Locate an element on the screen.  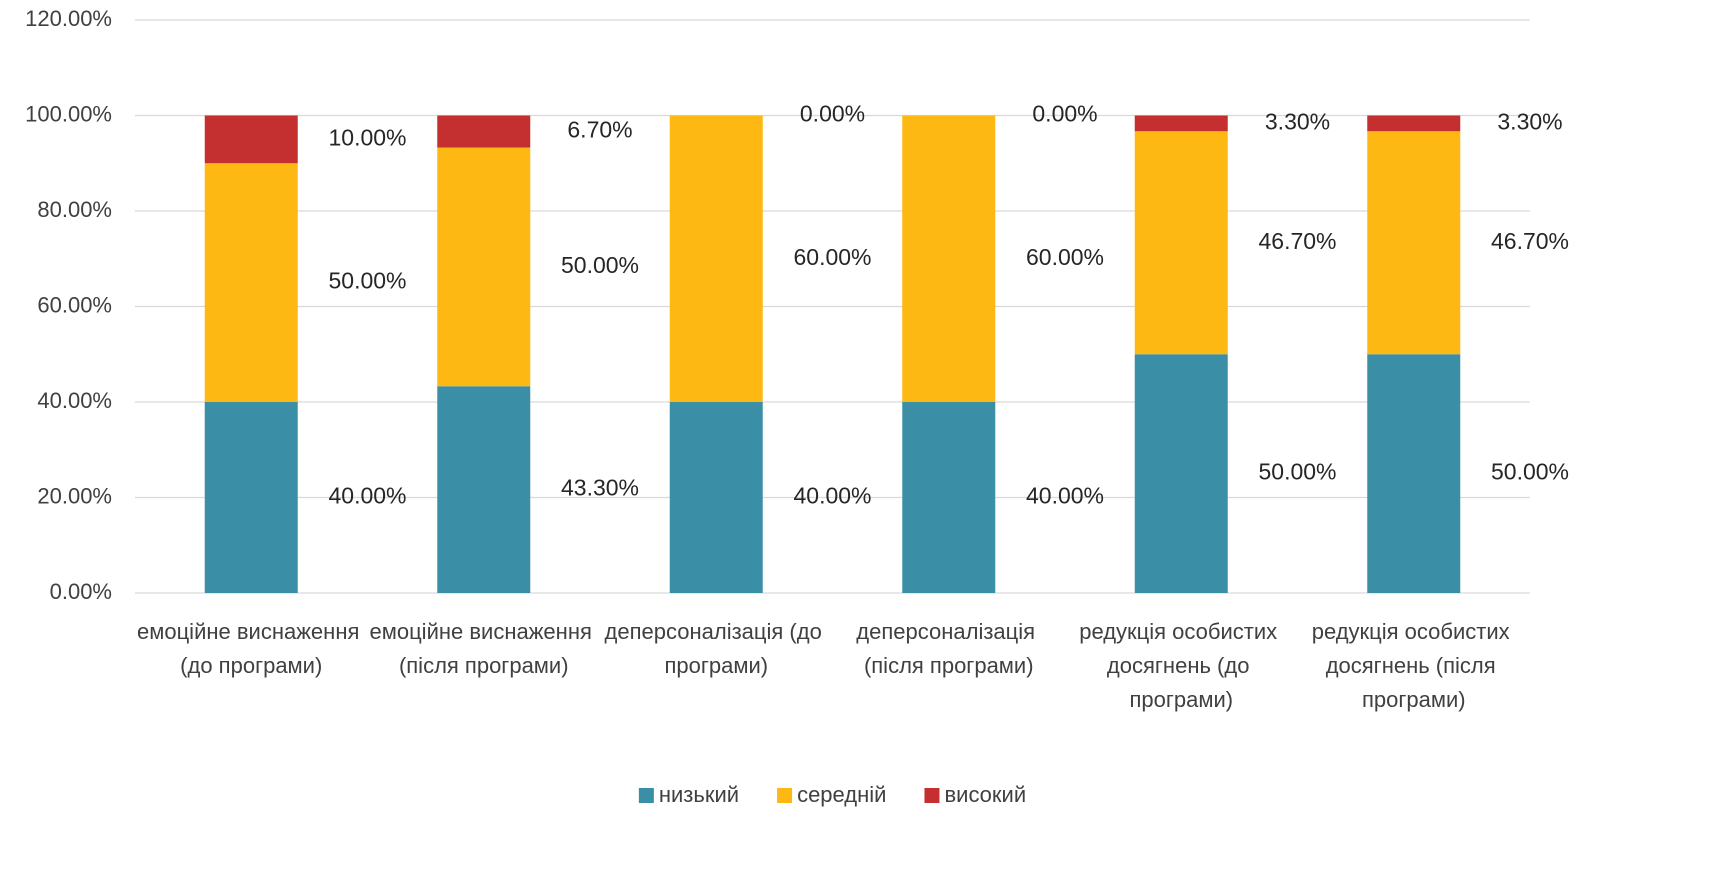
legend-label: низький is located at coordinates (699, 794).